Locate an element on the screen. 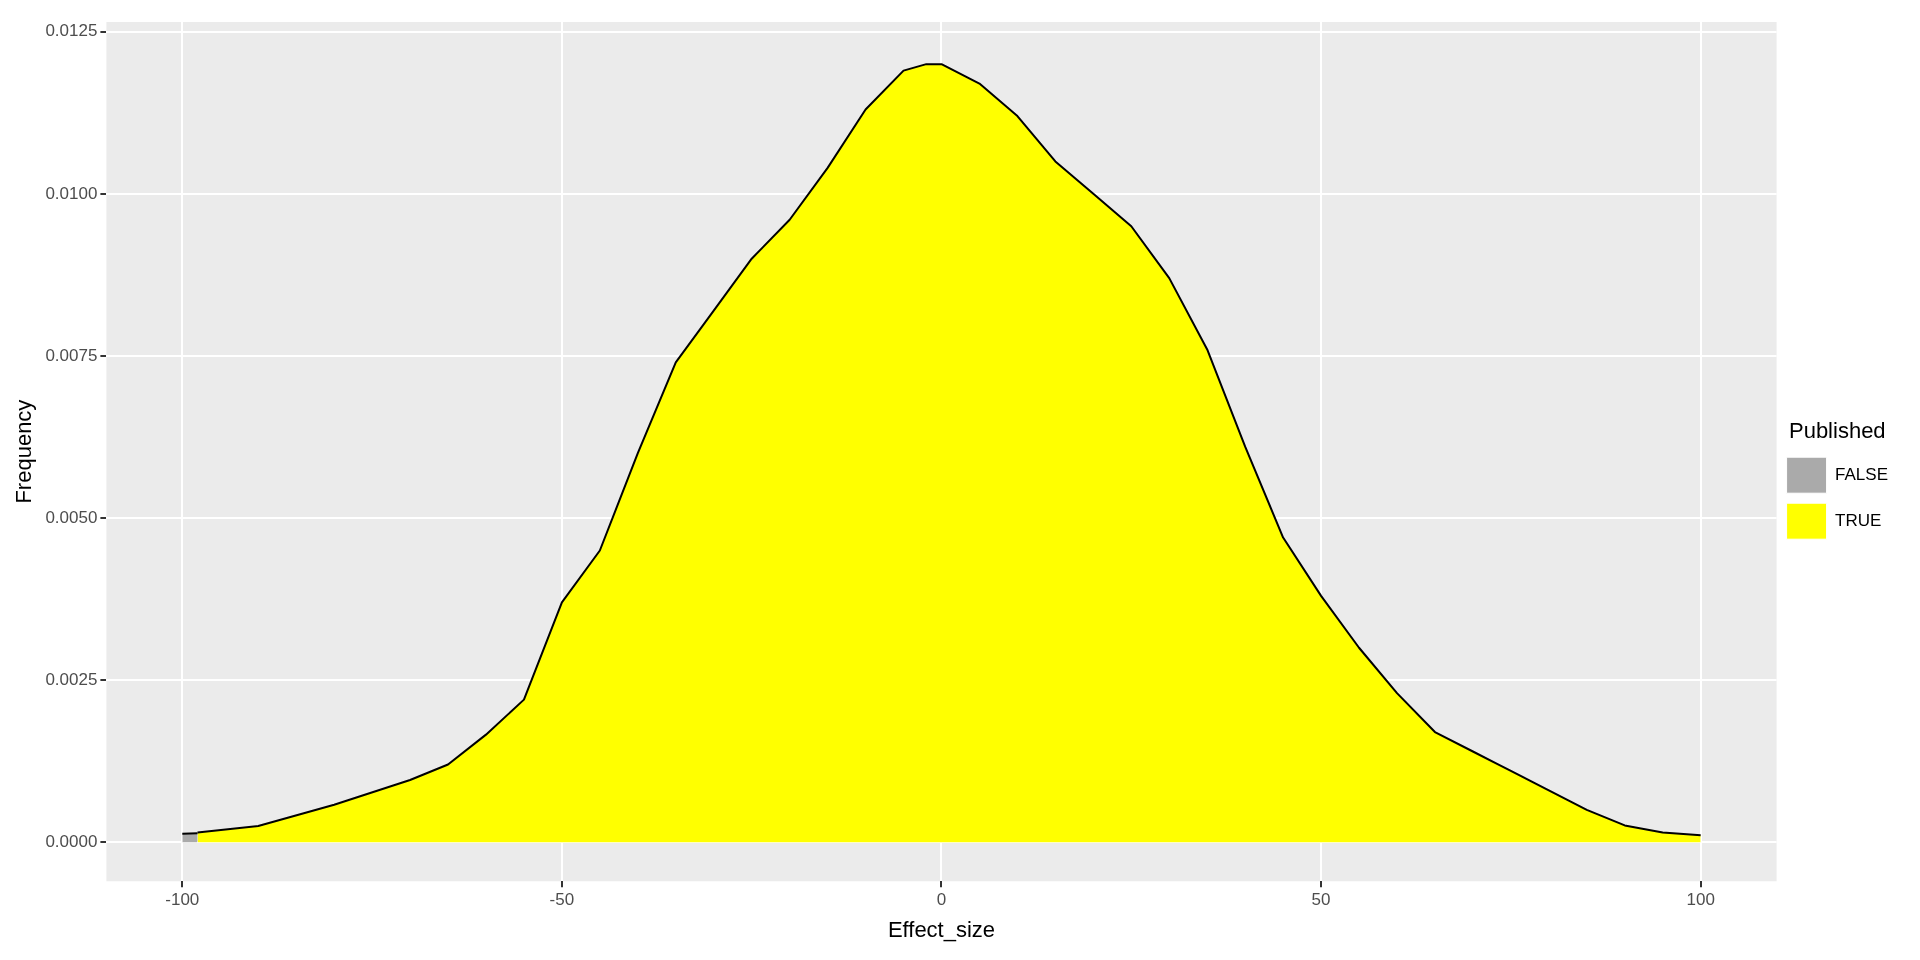 The width and height of the screenshot is (1920, 960). x-tick-label: -50 is located at coordinates (562, 900).